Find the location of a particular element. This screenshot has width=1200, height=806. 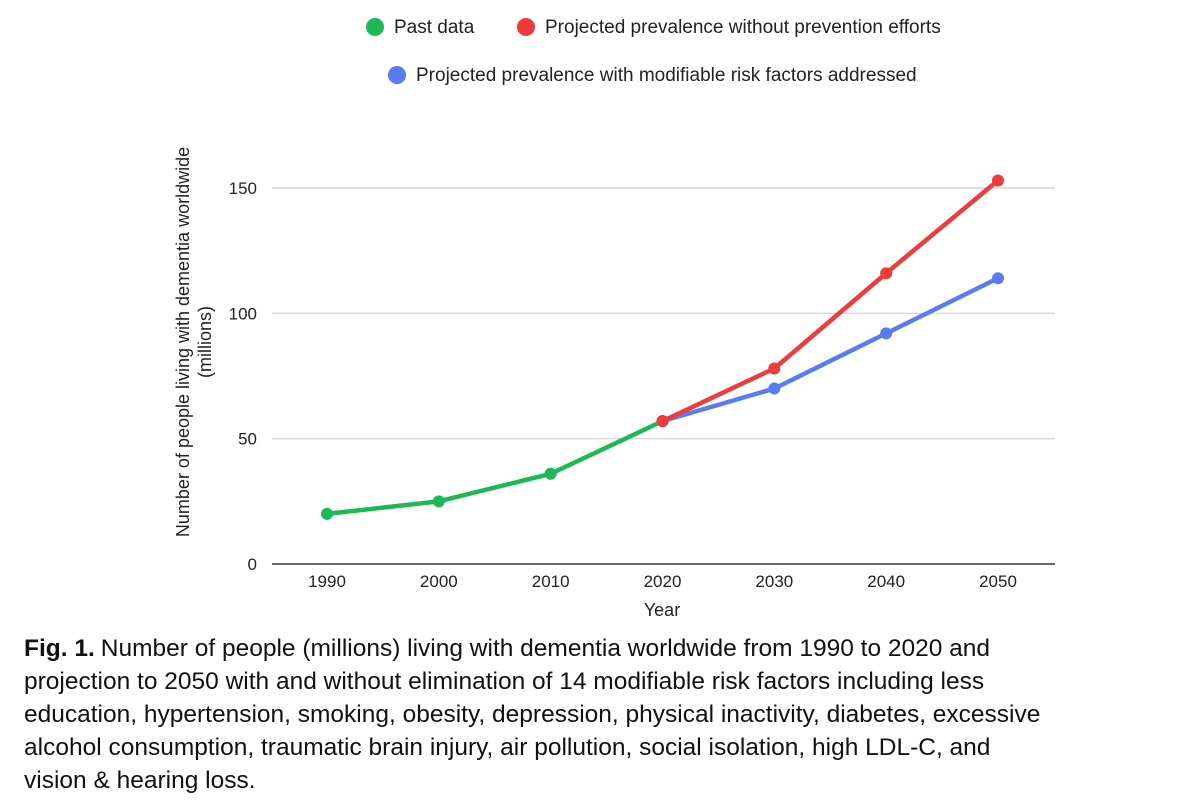

x-tick-label: 2000 is located at coordinates (439, 581).